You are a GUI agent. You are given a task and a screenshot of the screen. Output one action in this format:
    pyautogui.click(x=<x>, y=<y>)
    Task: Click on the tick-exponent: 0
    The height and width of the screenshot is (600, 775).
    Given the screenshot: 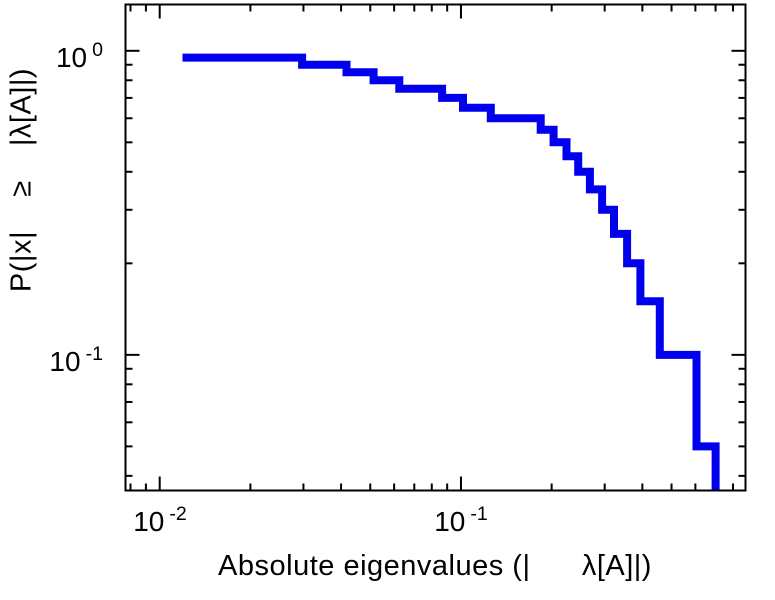 What is the action you would take?
    pyautogui.click(x=97, y=50)
    